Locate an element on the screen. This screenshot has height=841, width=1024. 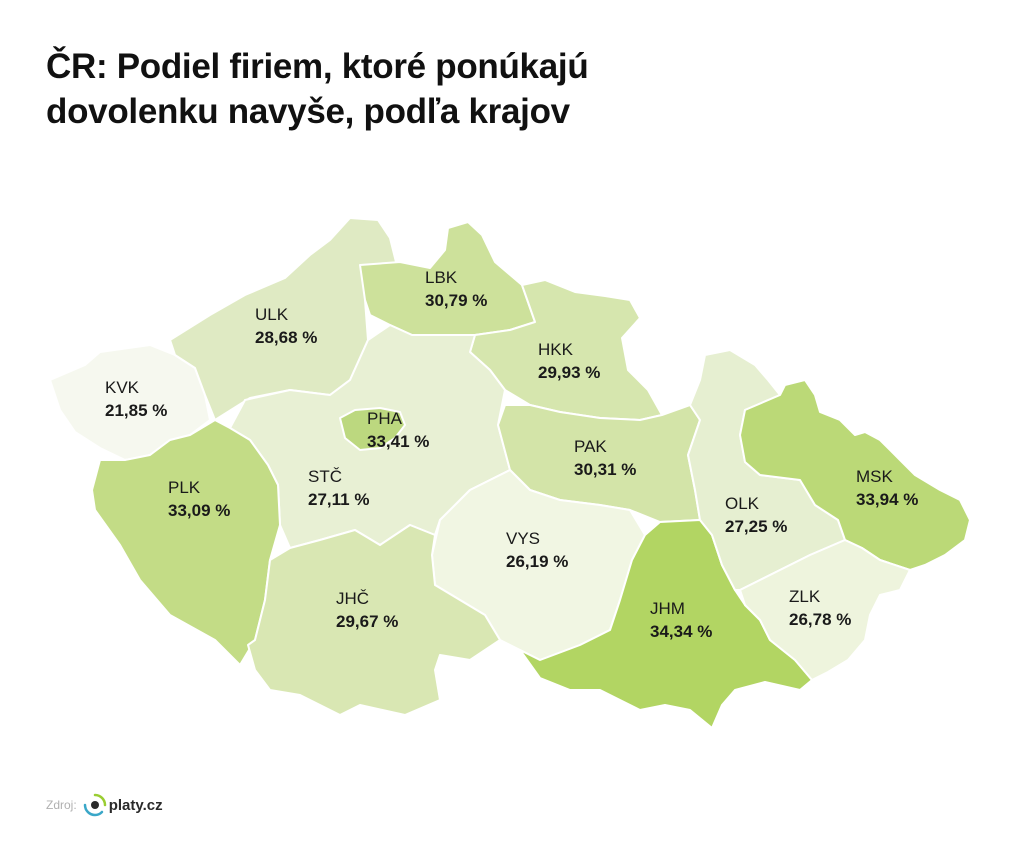
region-msk is located at coordinates (855, 475).